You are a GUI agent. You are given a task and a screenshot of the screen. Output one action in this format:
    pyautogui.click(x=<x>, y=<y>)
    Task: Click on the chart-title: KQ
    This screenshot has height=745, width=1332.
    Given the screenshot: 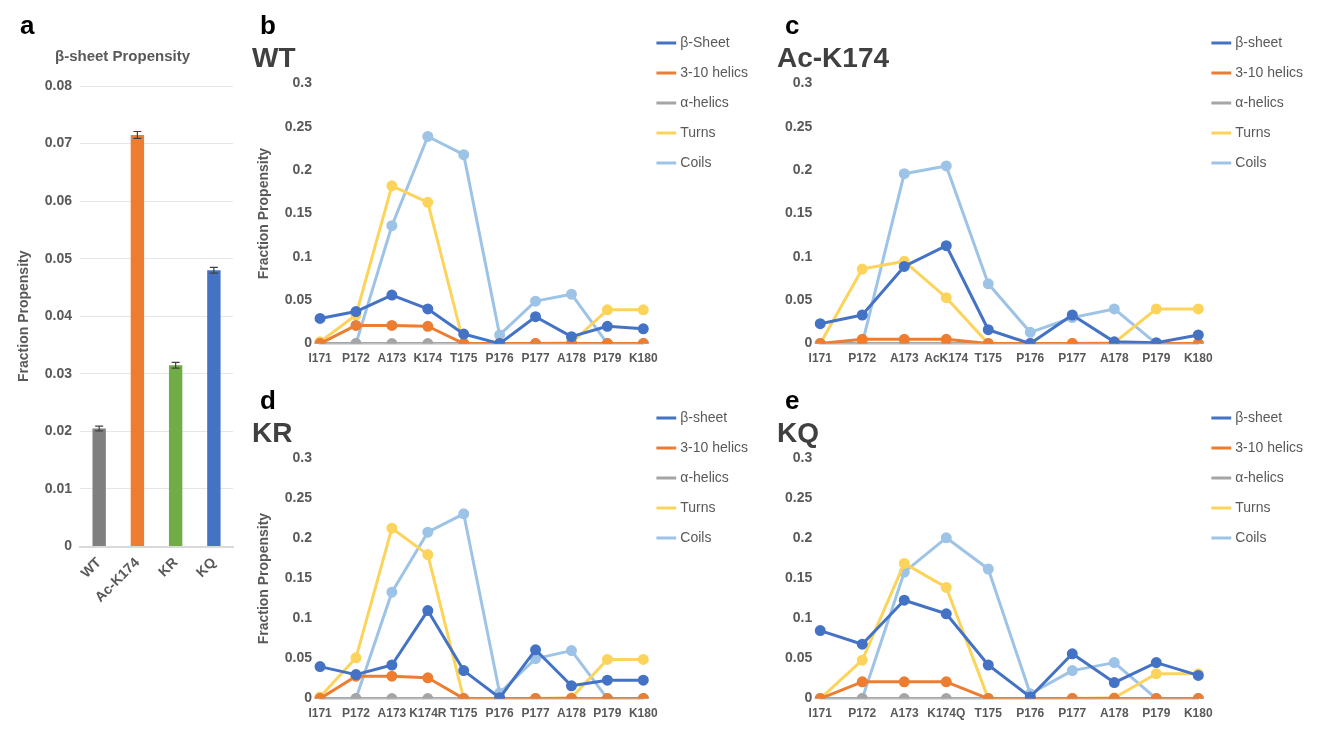 What is the action you would take?
    pyautogui.click(x=798, y=432)
    